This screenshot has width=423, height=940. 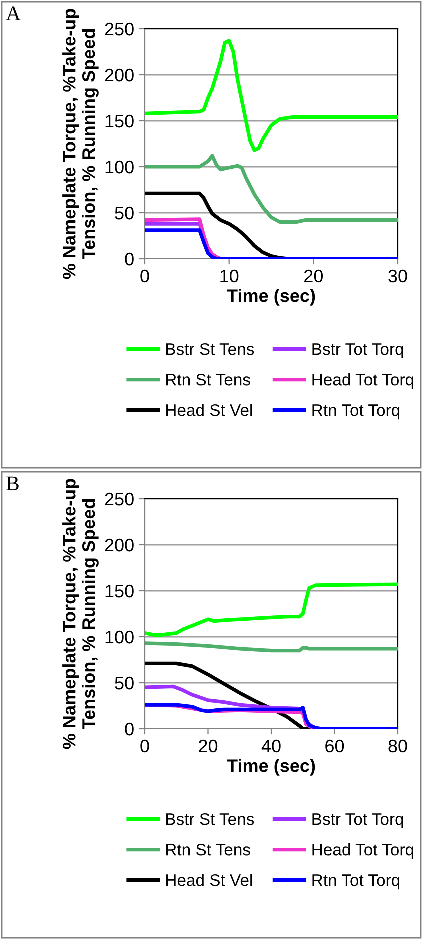 I want to click on x-tick-label: 40, so click(x=271, y=746).